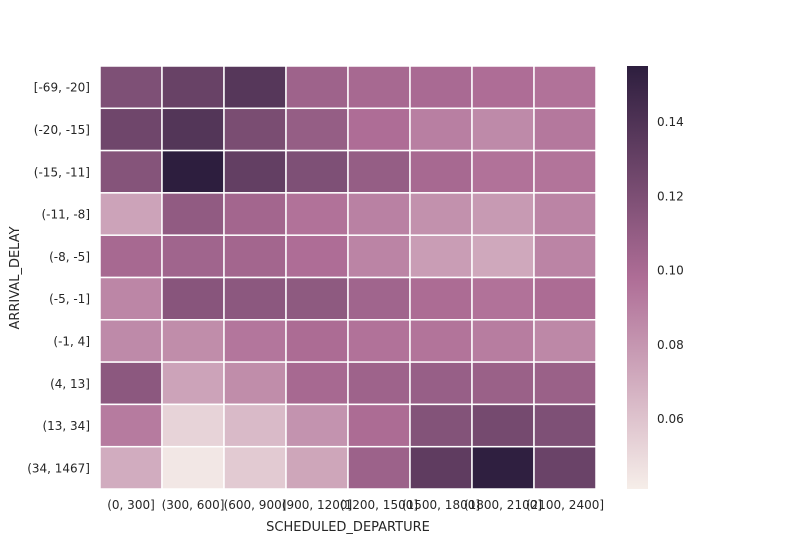  What do you see at coordinates (66, 426) in the screenshot?
I see `y-tick-label: (13, 34]` at bounding box center [66, 426].